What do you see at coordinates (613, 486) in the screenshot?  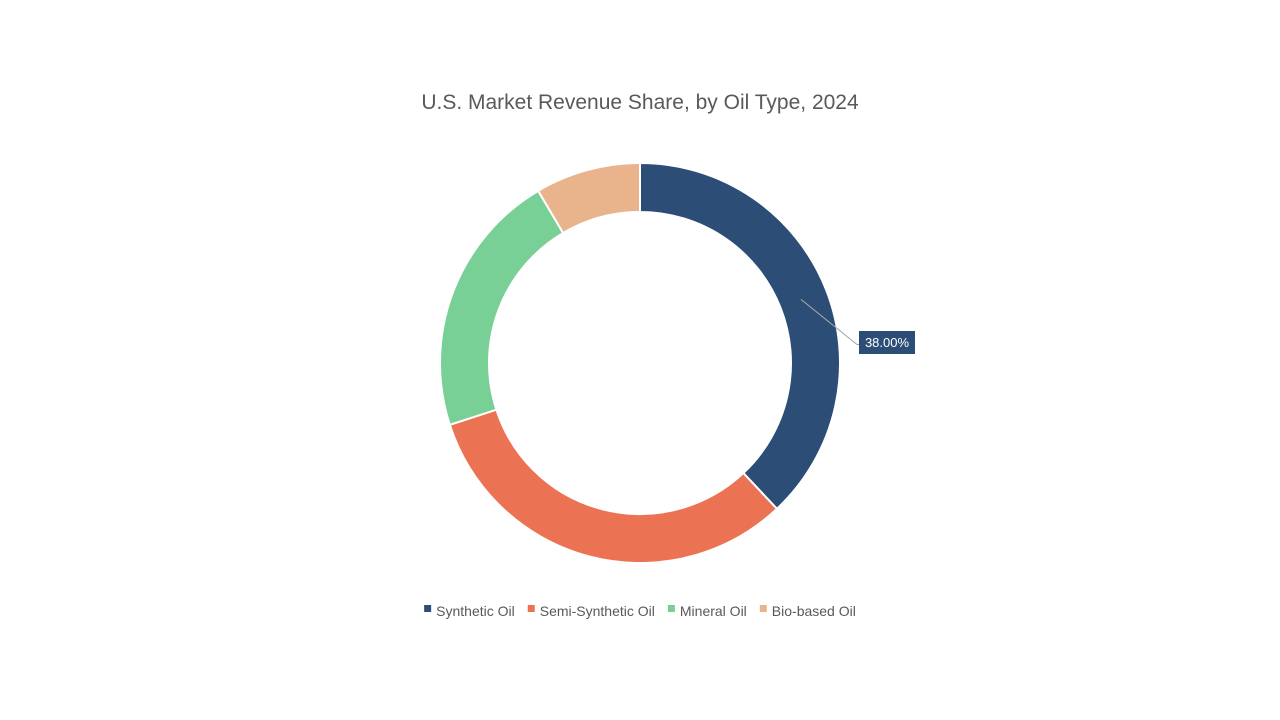 I see `slice-semi-synthetic-oil` at bounding box center [613, 486].